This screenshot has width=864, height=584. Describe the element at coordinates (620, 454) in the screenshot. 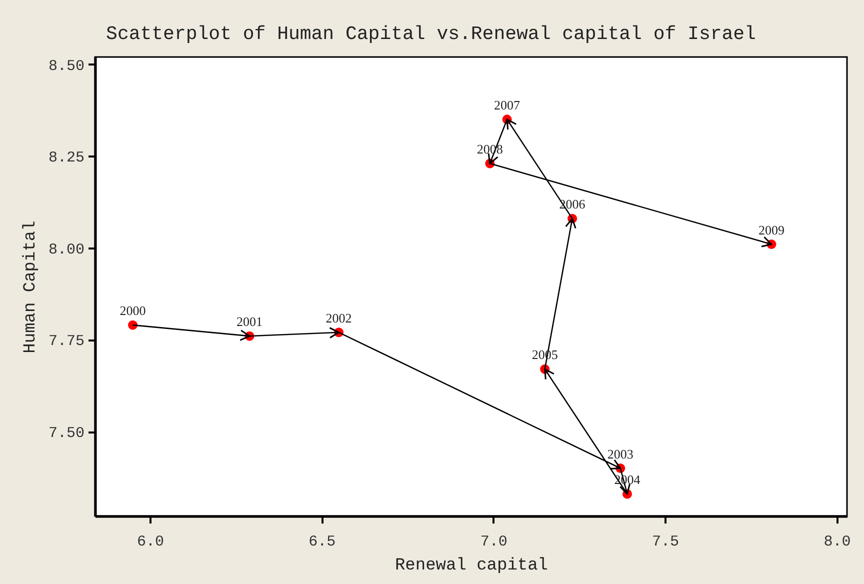

I see `annotation: 2003` at that location.